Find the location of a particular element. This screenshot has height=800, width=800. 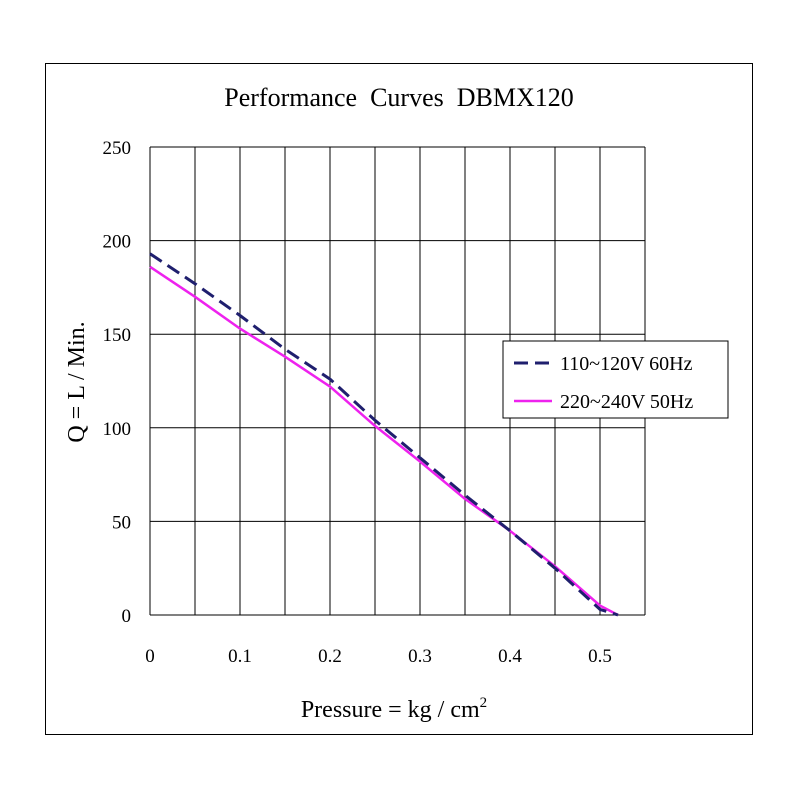

y-tick-label: 50 is located at coordinates (121, 522).